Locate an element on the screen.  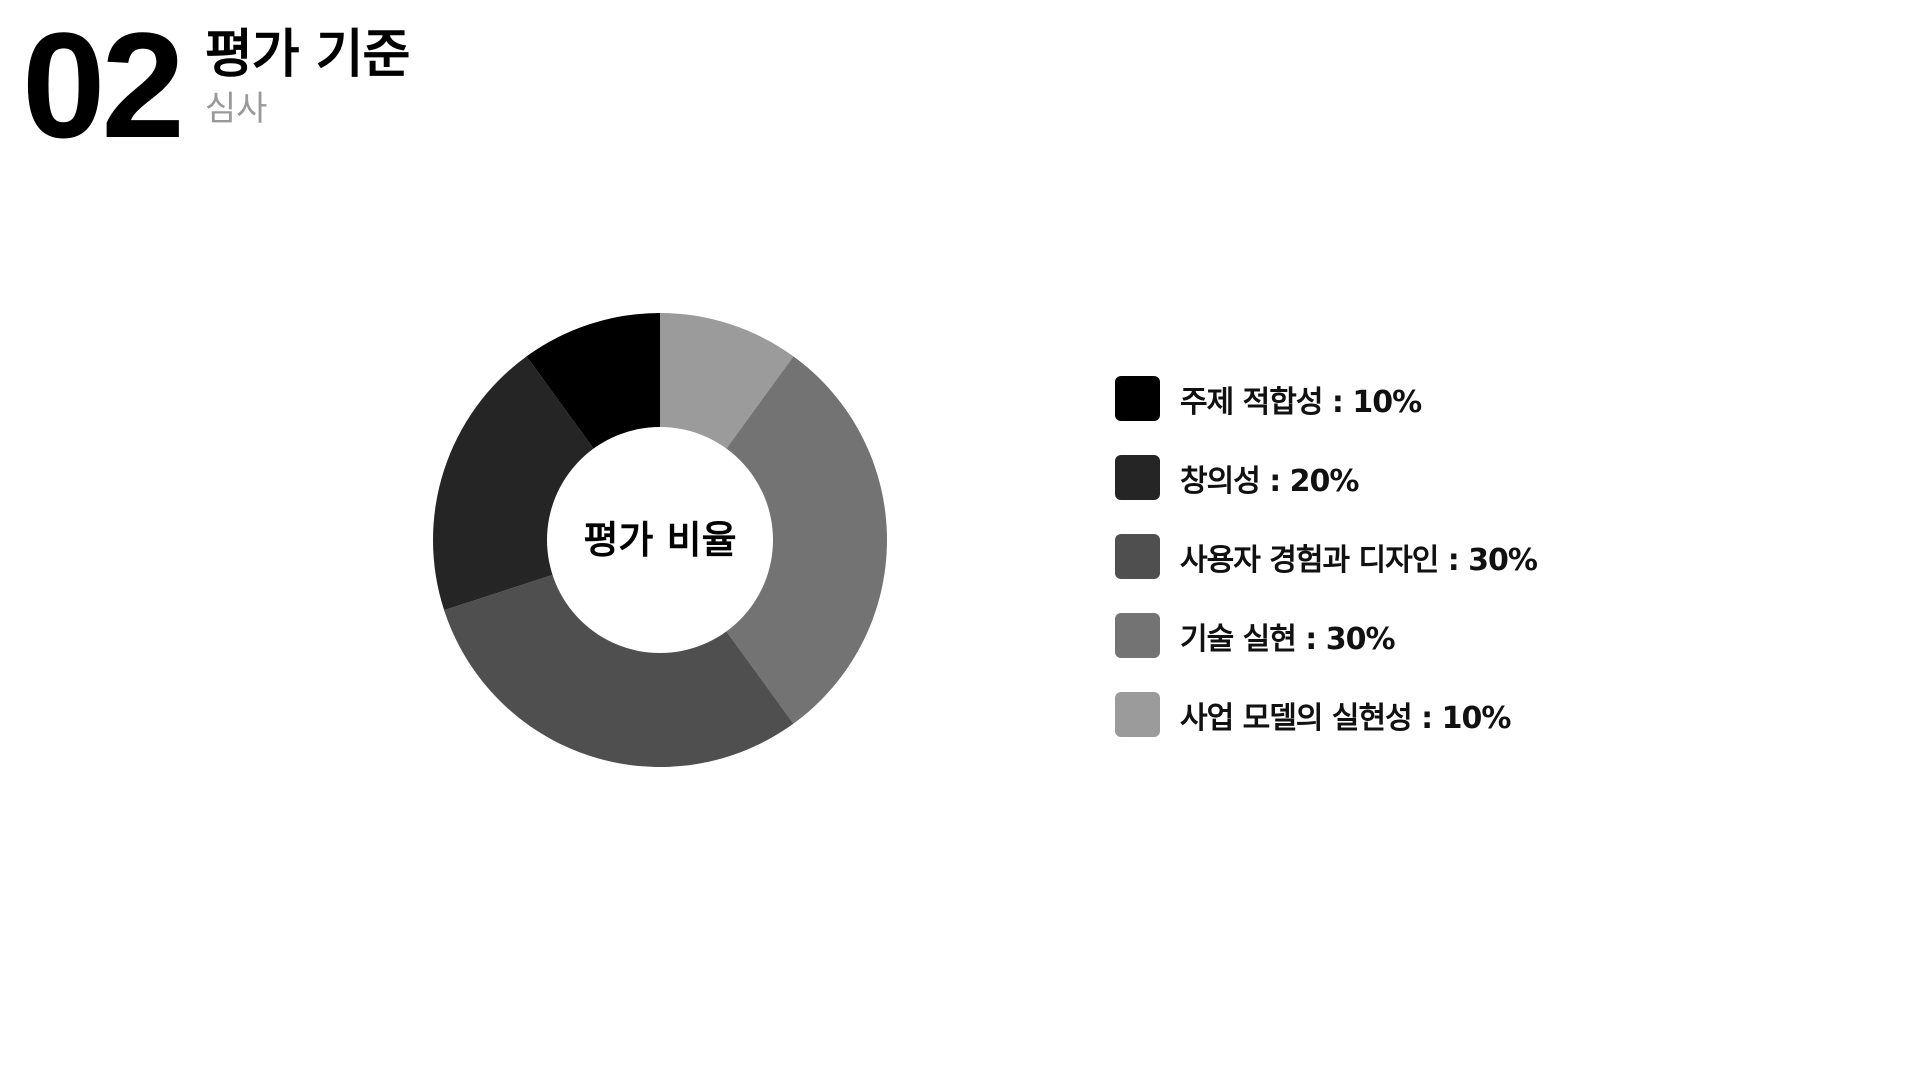
legend-item: 주제 적합성 : 10% is located at coordinates (1326, 398).